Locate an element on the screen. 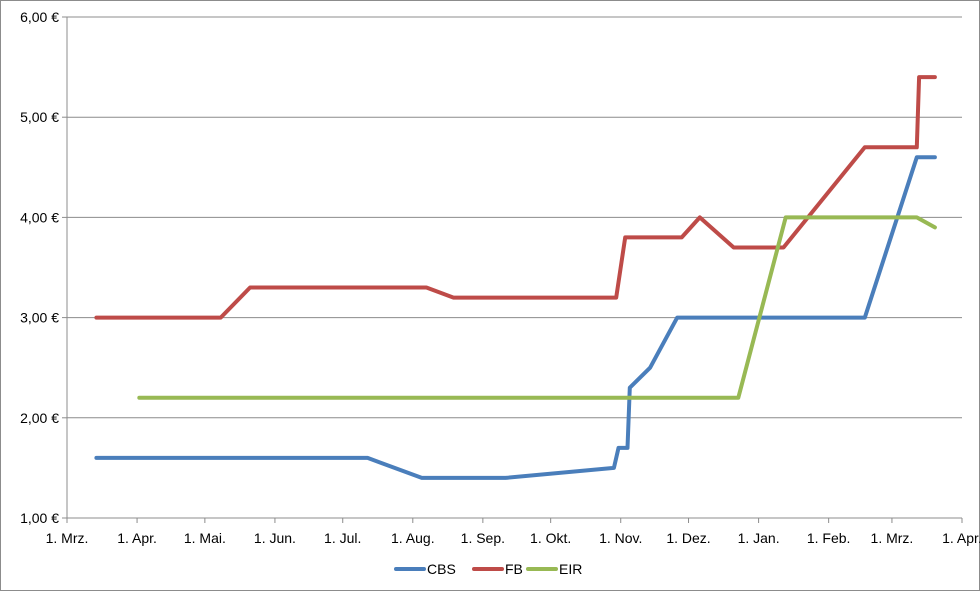  y-tick-label: 5,00 € is located at coordinates (39, 117).